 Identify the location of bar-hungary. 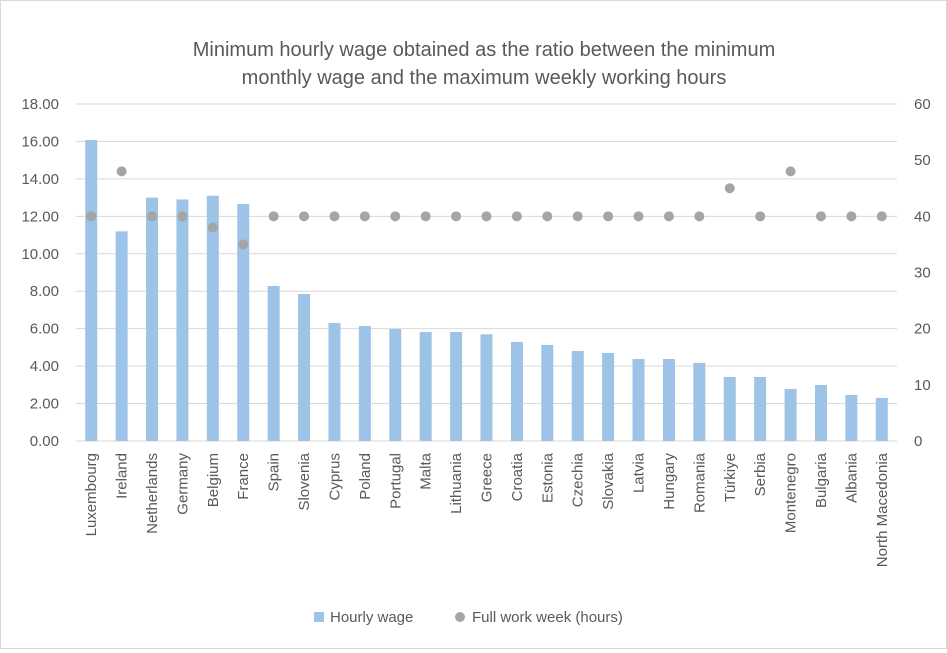
(668, 399).